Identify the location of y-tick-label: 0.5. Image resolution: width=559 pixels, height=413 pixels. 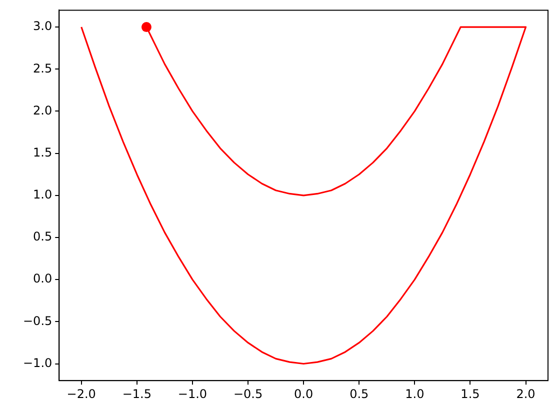
(42, 237).